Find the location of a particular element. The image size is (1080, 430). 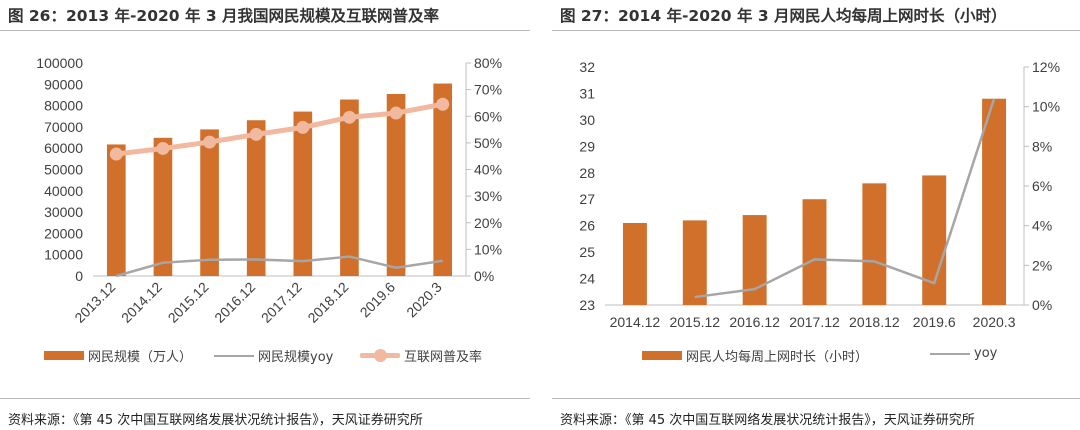

y-left-tick-label: 24 is located at coordinates (587, 279).